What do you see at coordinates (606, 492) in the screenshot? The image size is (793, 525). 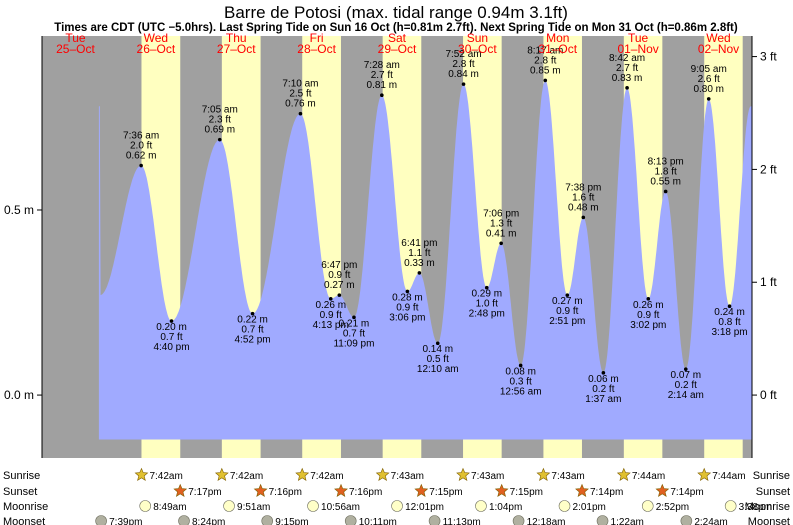 I see `event-time-label: 7:14pm` at bounding box center [606, 492].